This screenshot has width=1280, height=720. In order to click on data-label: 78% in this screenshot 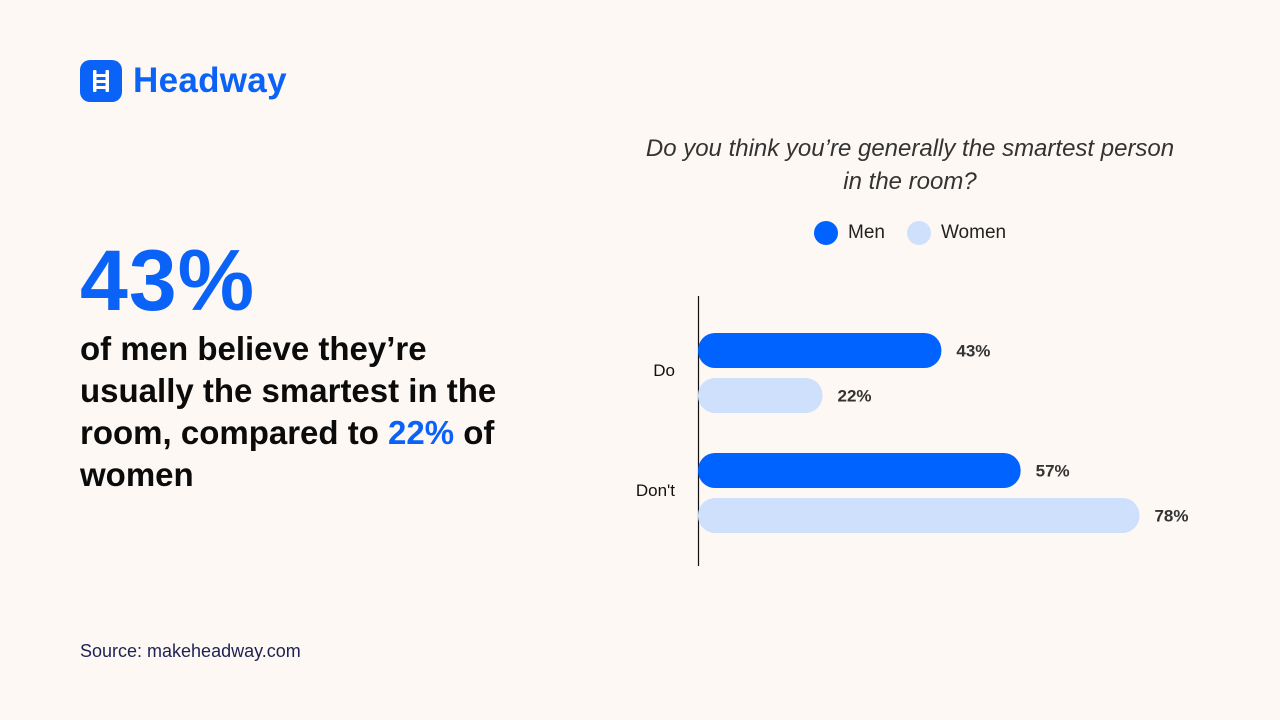, I will do `click(1171, 516)`.